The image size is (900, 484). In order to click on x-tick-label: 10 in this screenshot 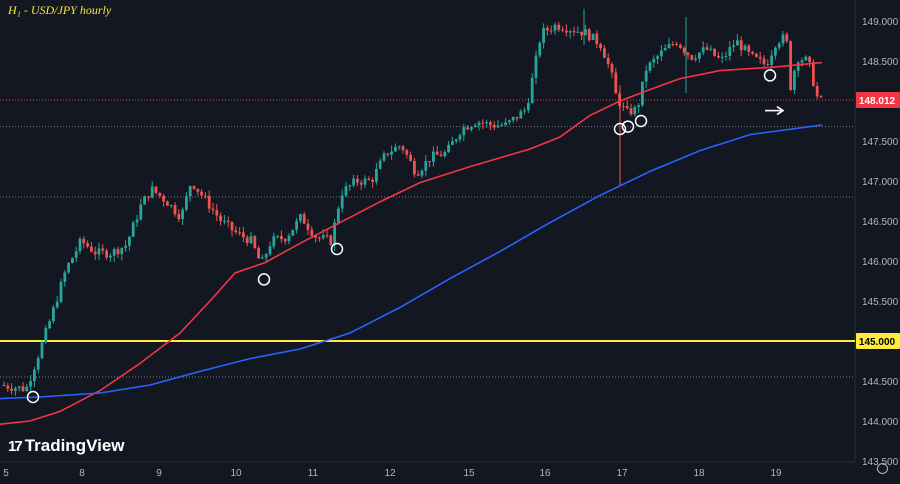, I will do `click(236, 473)`.